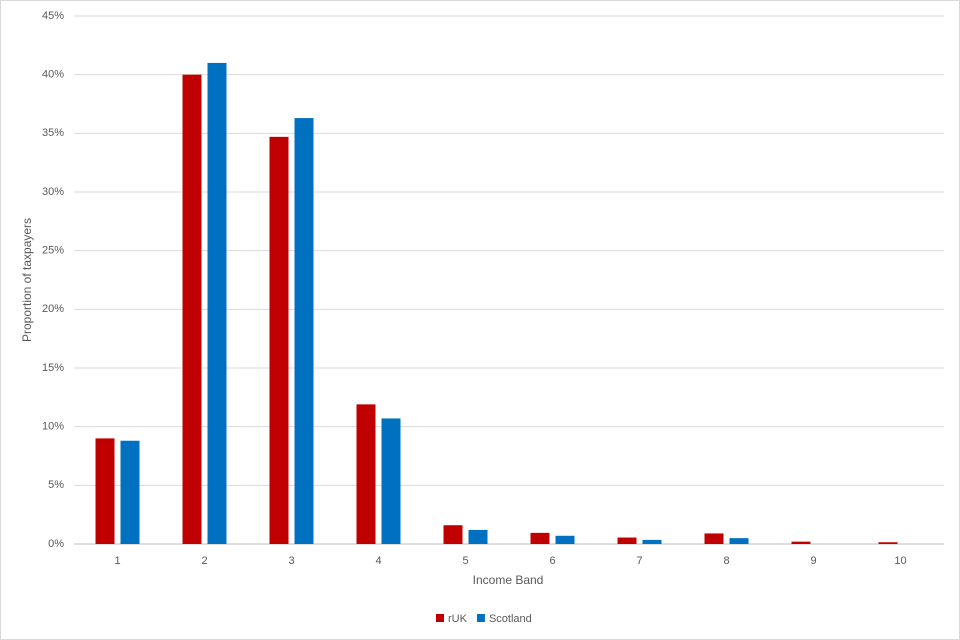 The image size is (960, 640). What do you see at coordinates (465, 561) in the screenshot?
I see `x-tick-label: 5` at bounding box center [465, 561].